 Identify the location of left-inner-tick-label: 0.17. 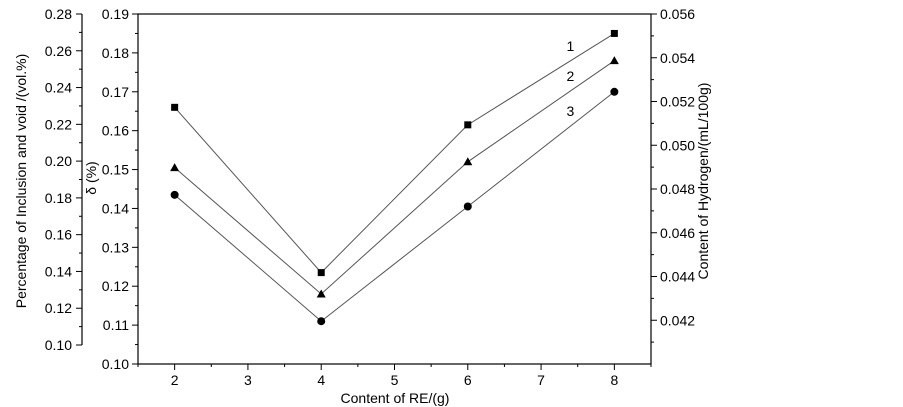
(115, 92).